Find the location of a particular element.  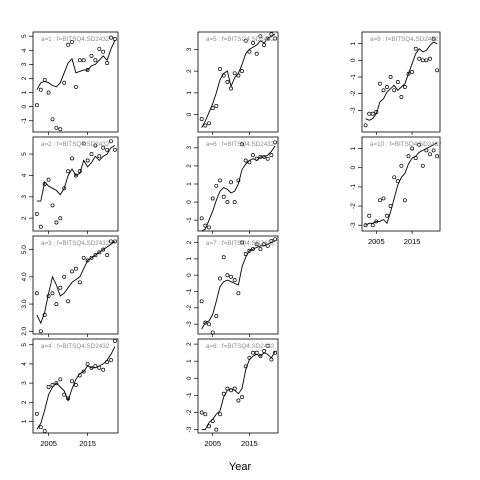

panel-label: a=5 : f=BITSQ4.SD2432 is located at coordinates (240, 39).